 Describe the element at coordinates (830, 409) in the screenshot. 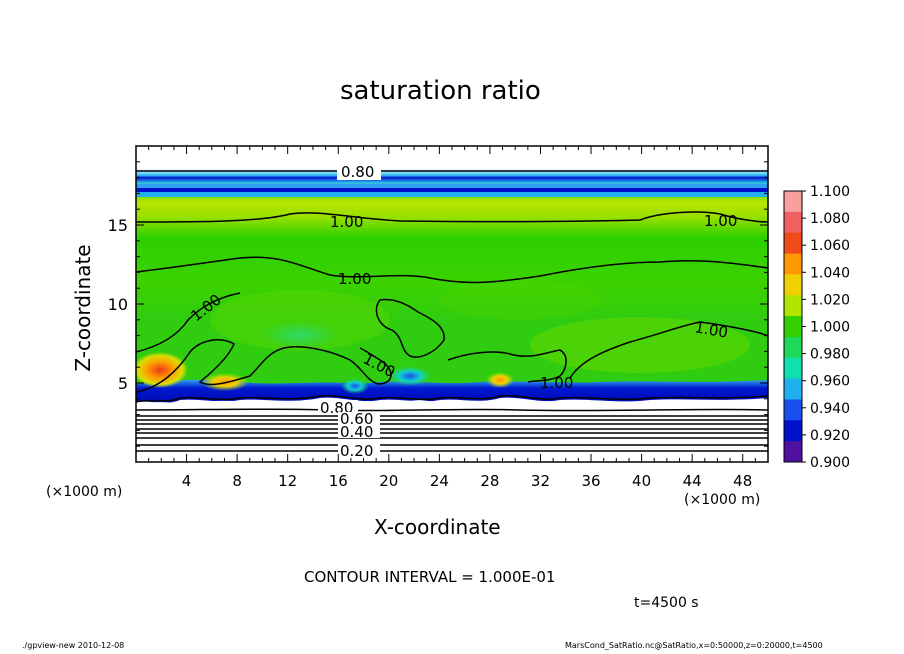

I see `colorbar-label: 0.940` at that location.